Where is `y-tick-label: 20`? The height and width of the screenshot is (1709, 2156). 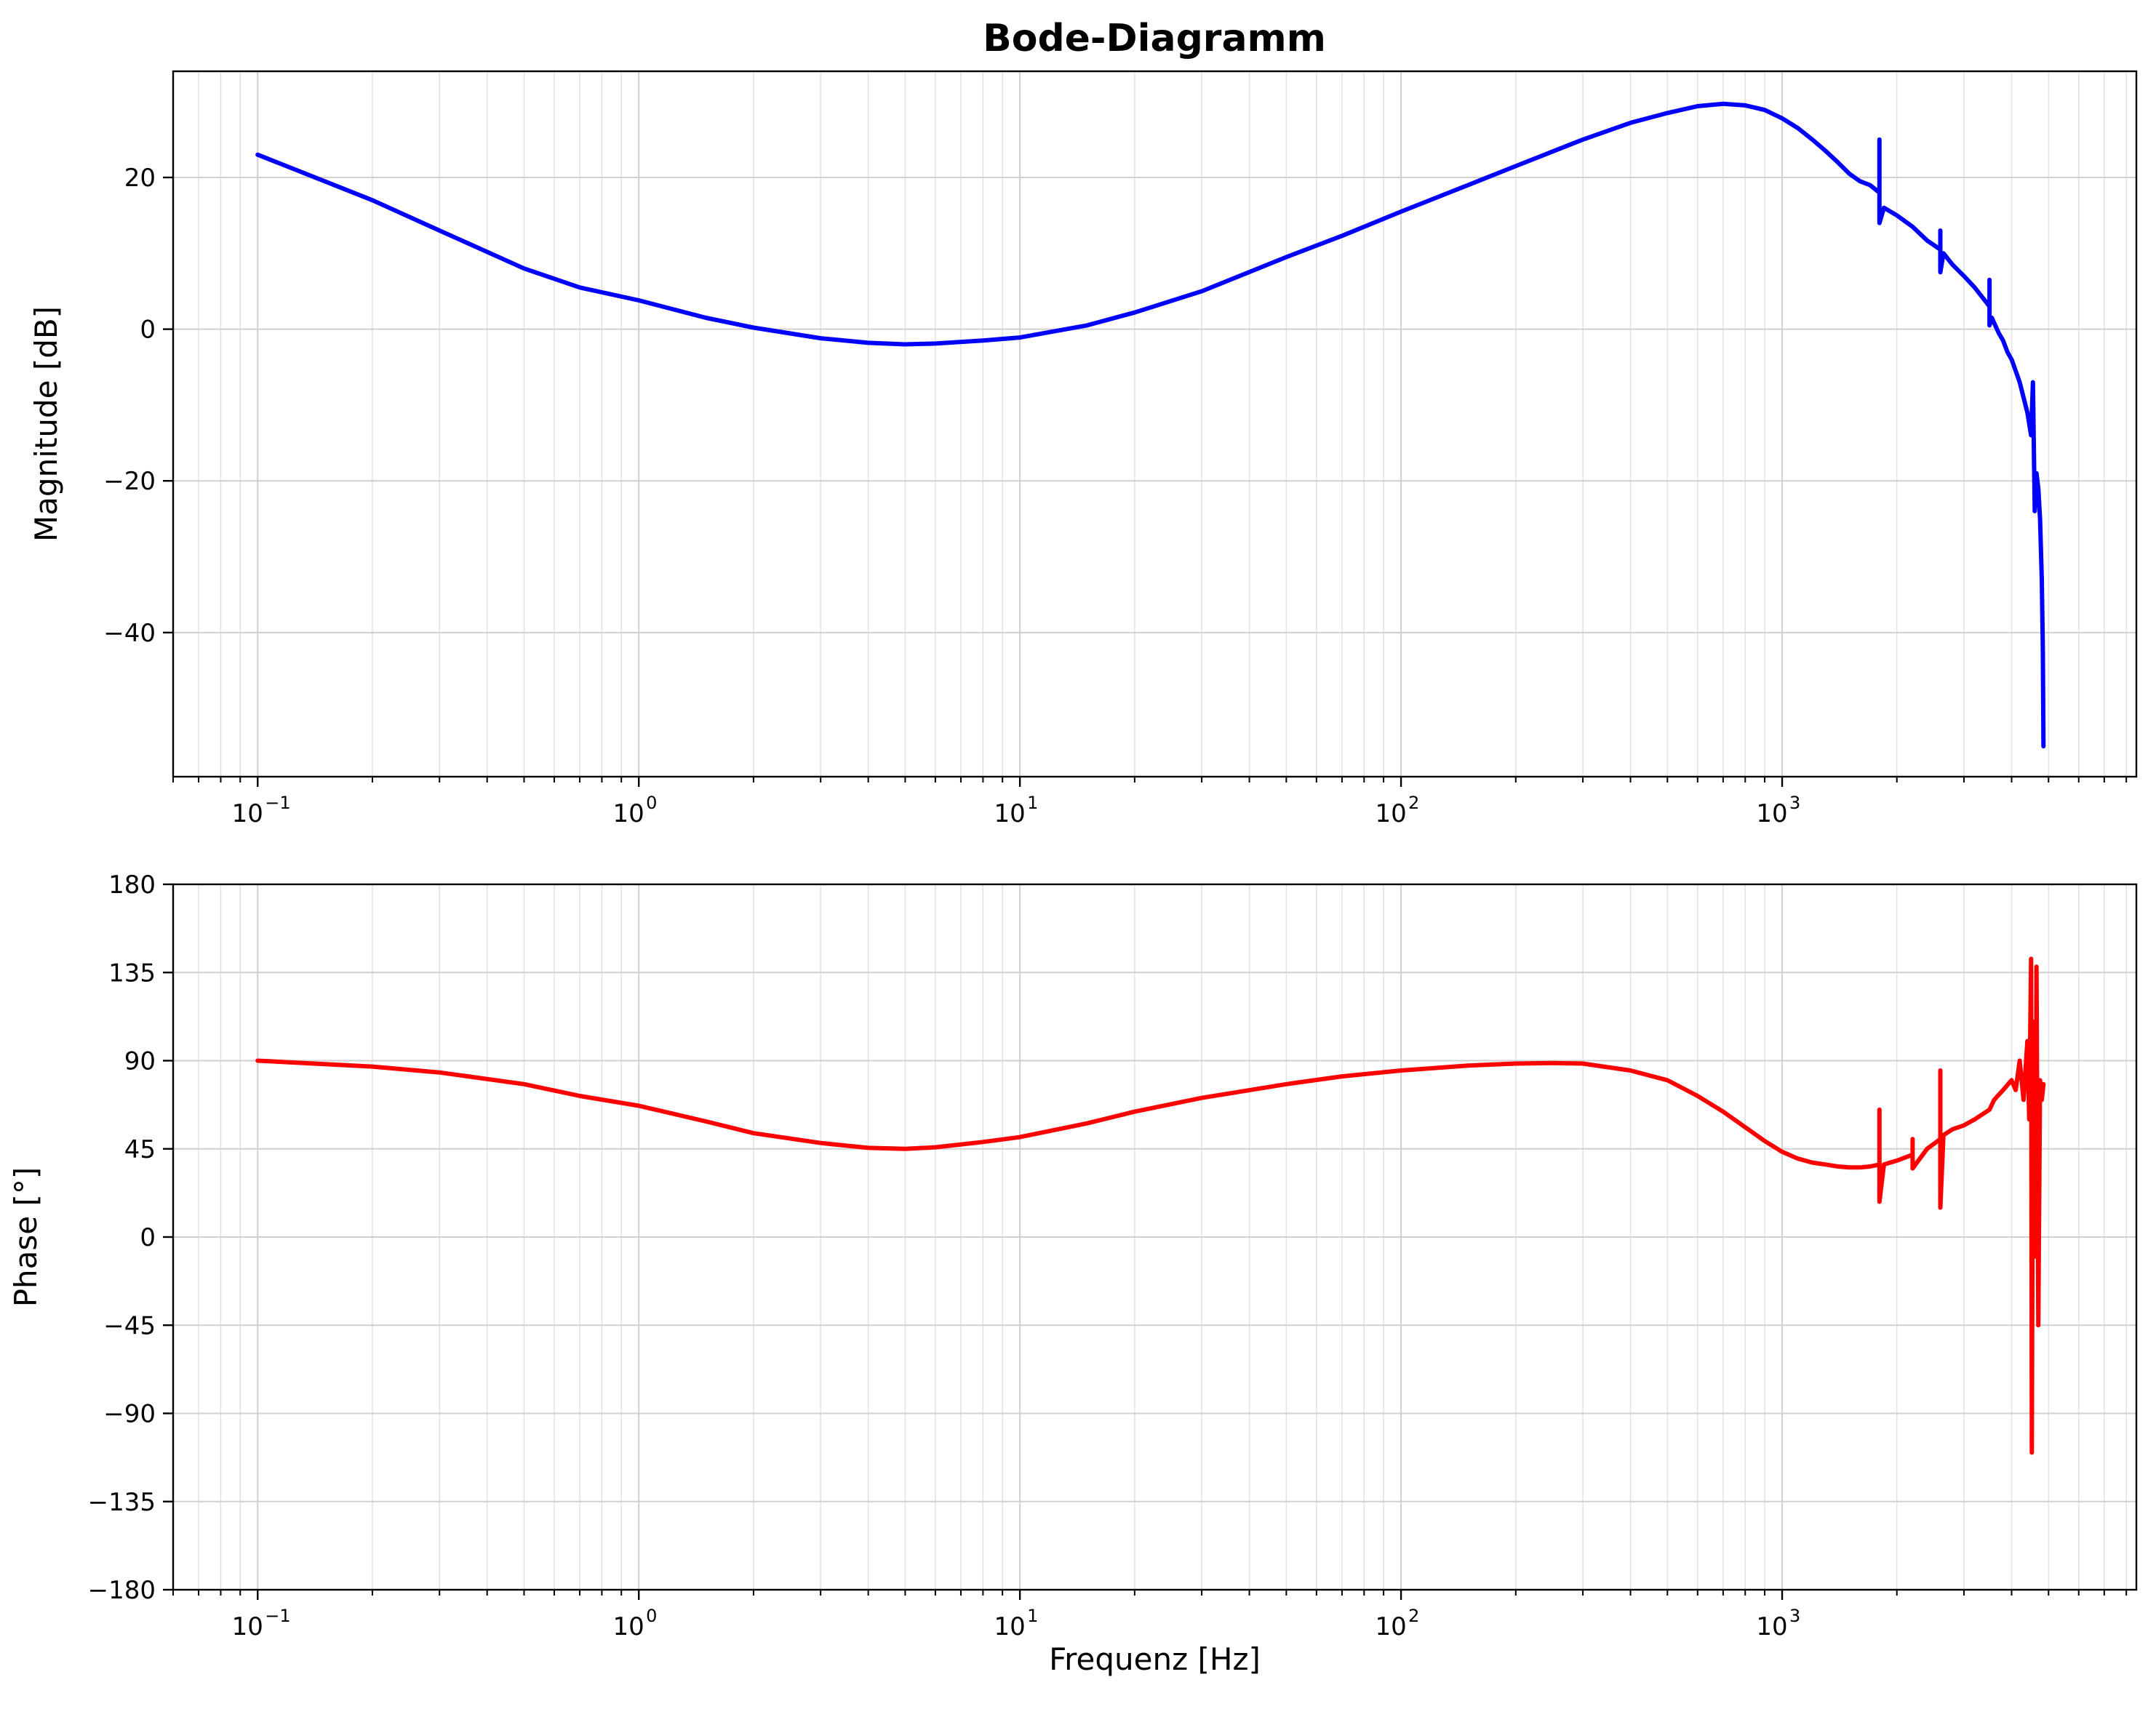
y-tick-label: 20 is located at coordinates (140, 178).